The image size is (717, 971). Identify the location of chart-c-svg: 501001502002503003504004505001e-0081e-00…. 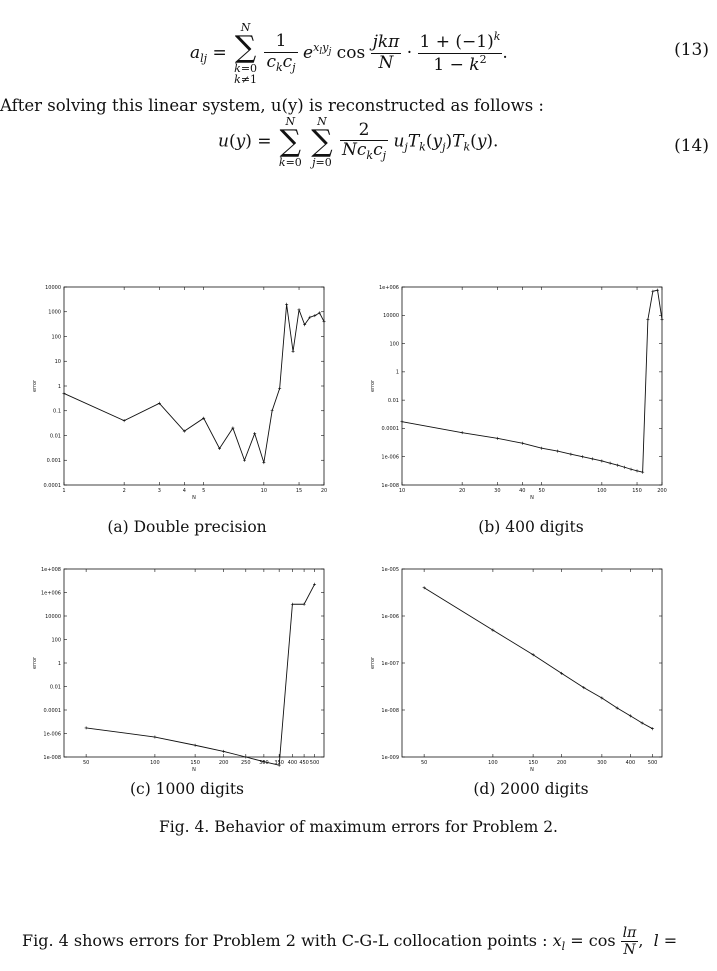
(178, 670).